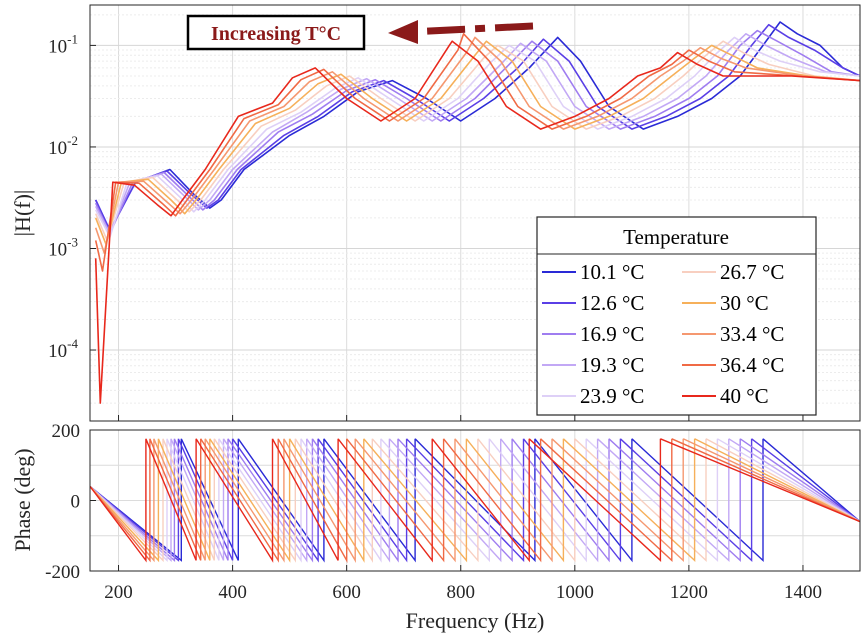 Image resolution: width=866 pixels, height=642 pixels. I want to click on x-tick-label: 1200, so click(689, 592).